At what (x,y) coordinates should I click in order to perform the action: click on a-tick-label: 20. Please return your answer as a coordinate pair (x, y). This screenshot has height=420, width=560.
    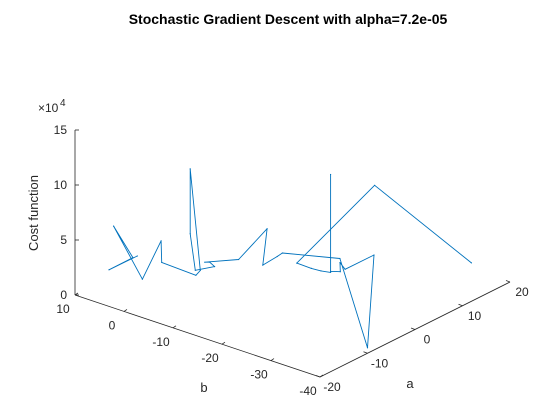
    Looking at the image, I should click on (522, 292).